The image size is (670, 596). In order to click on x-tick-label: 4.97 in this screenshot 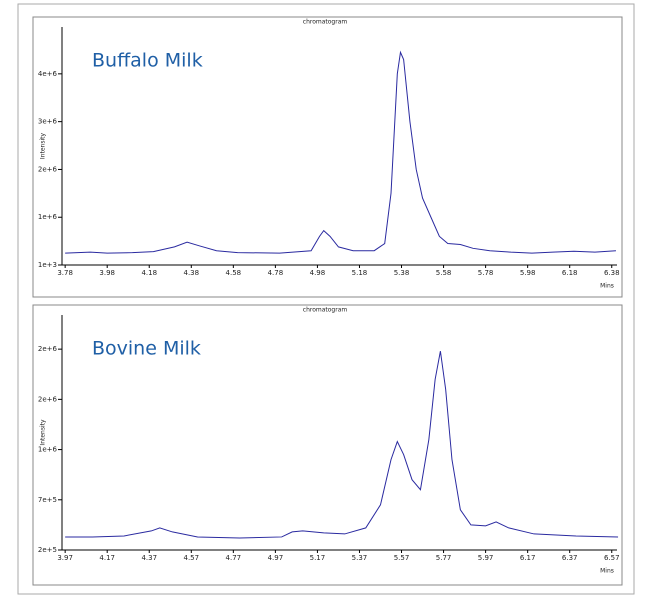, I will do `click(276, 558)`.